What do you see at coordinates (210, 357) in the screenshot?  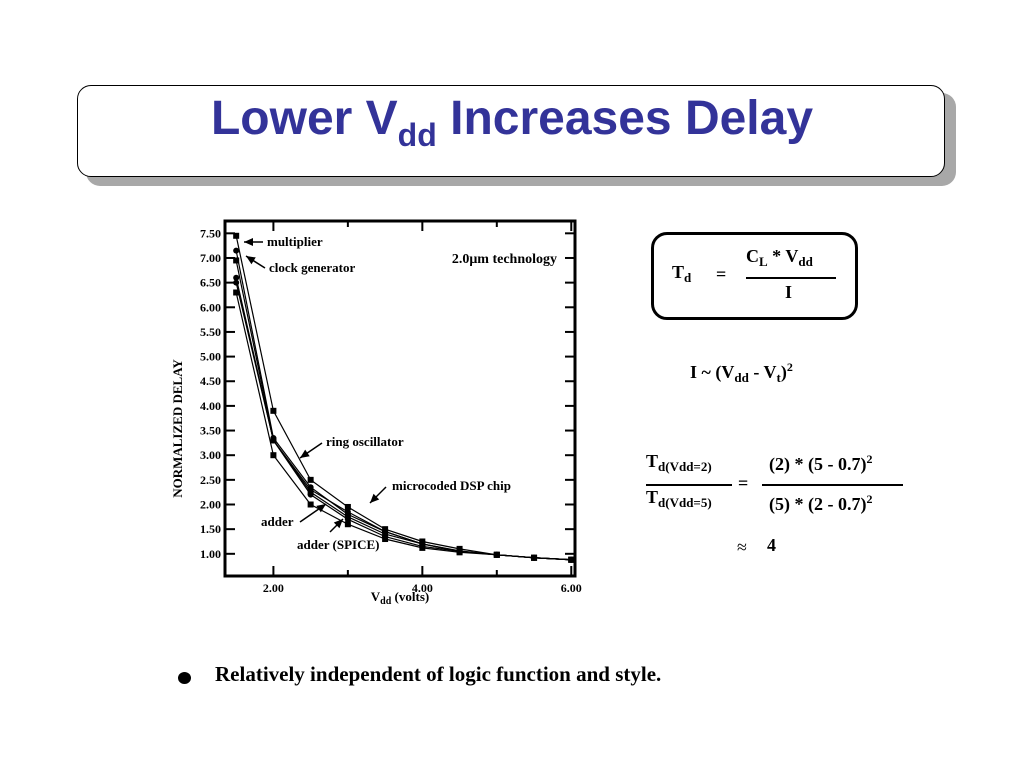 I see `y-tick-label: 5.00` at bounding box center [210, 357].